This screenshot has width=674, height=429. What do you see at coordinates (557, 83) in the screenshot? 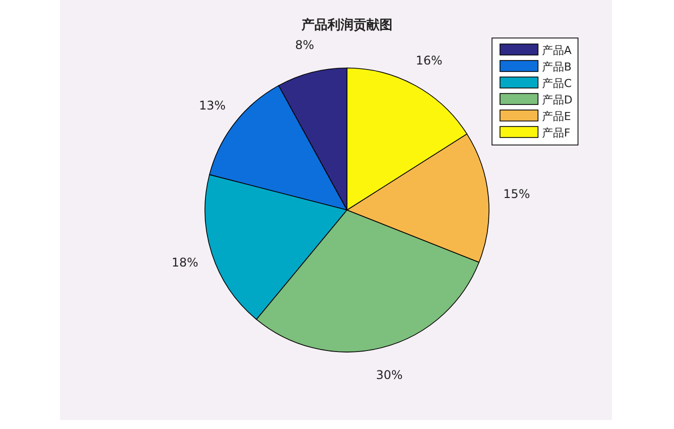
I see `legend-label: 产品C` at bounding box center [557, 83].